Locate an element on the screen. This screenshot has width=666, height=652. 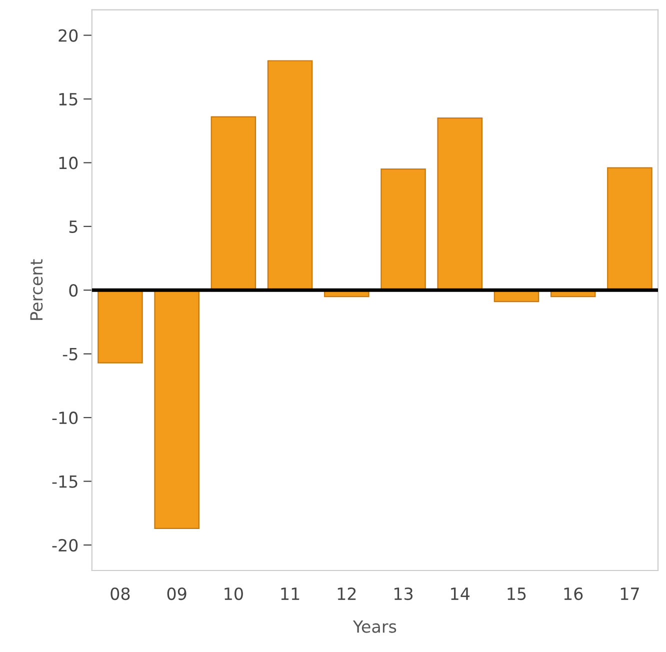
x-axis-title: Years is located at coordinates (374, 626).